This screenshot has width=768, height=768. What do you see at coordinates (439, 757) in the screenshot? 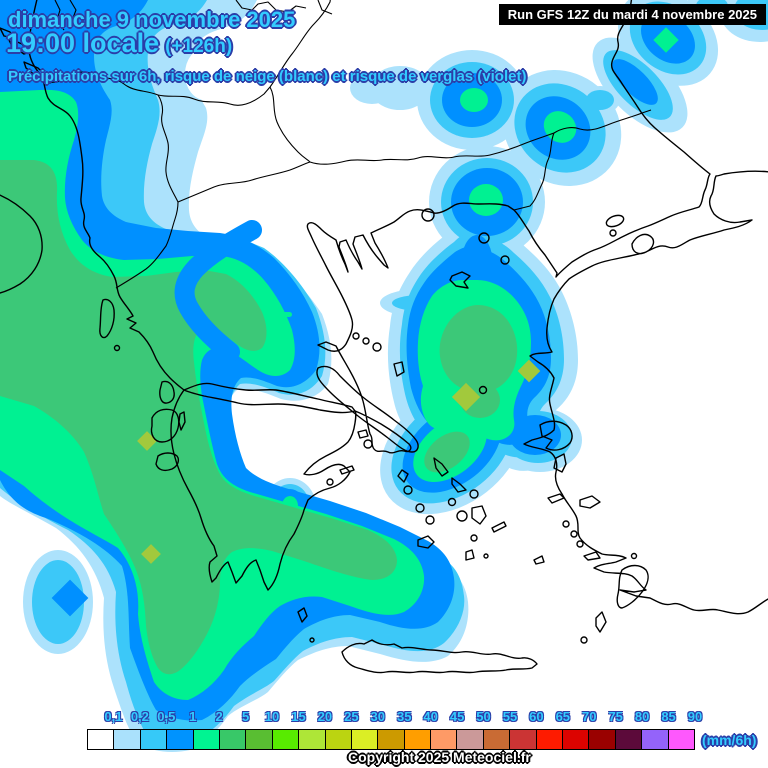
I see `copyright-text: Copyright 2025 Meteociel.fr` at bounding box center [439, 757].